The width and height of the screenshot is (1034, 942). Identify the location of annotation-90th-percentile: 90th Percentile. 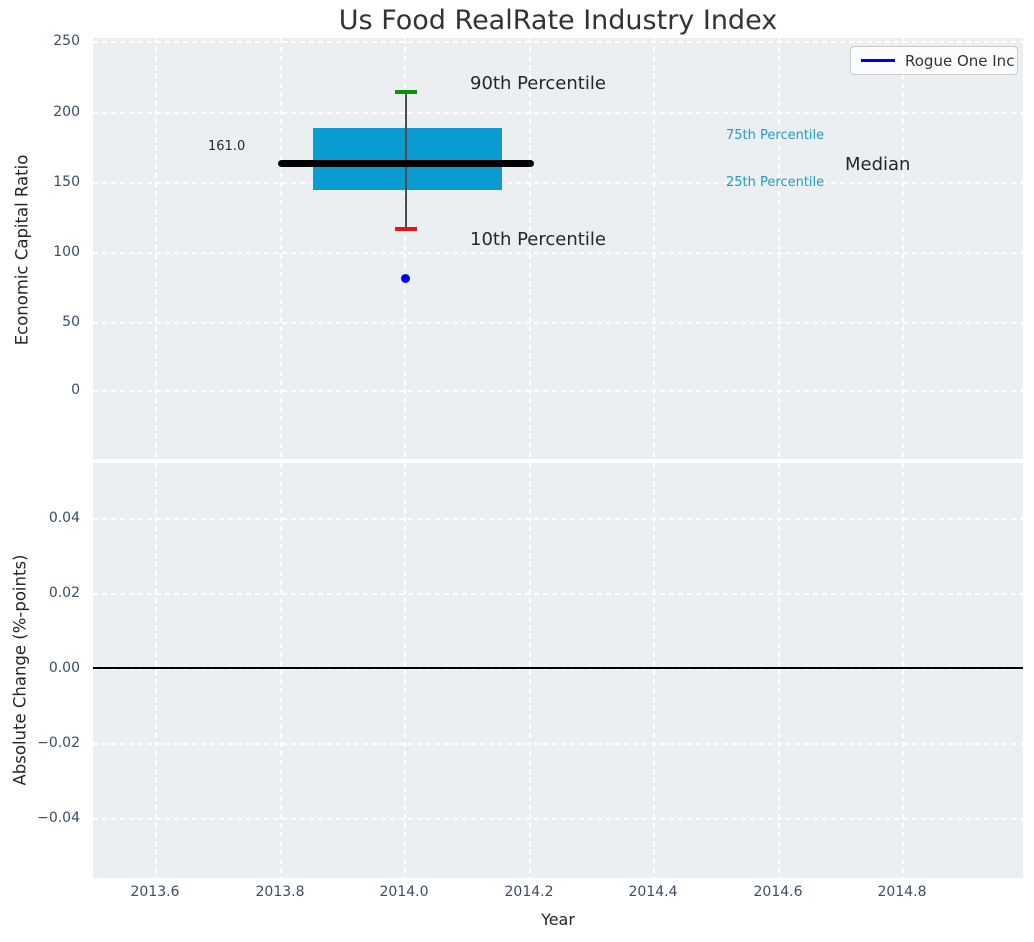
(538, 83).